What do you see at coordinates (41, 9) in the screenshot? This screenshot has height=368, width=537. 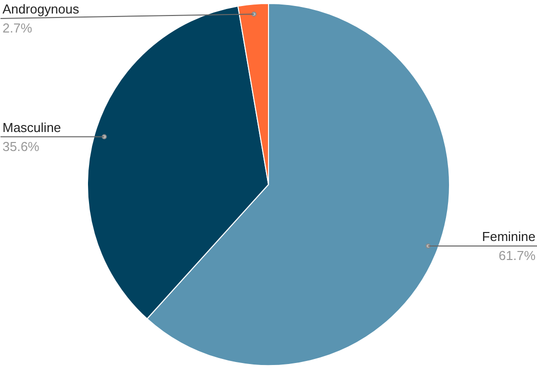 I see `slice-label: Androgynous` at bounding box center [41, 9].